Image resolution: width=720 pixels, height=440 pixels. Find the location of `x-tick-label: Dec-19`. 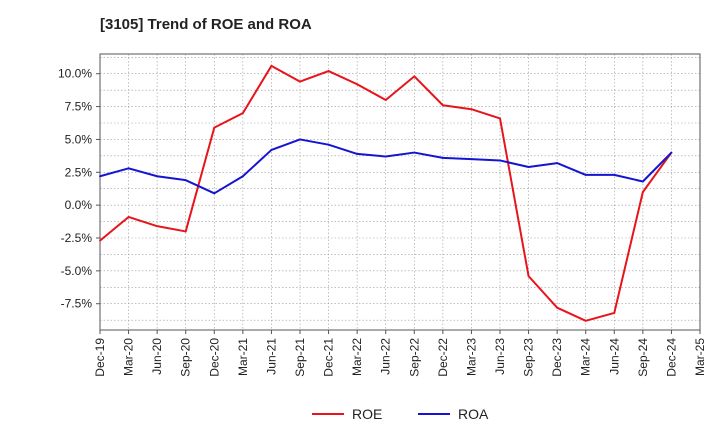

x-tick-label: Dec-19 is located at coordinates (100, 357).